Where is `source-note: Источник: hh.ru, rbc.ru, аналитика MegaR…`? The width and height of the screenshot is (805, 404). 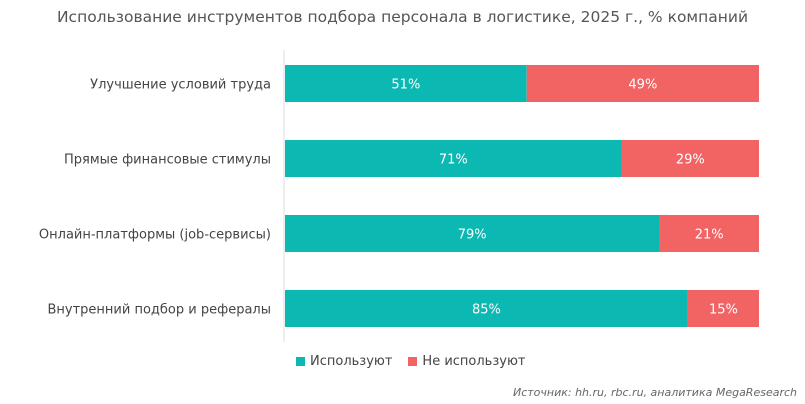
source-note: Источник: hh.ru, rbc.ru, аналитика MegaR… is located at coordinates (654, 392).